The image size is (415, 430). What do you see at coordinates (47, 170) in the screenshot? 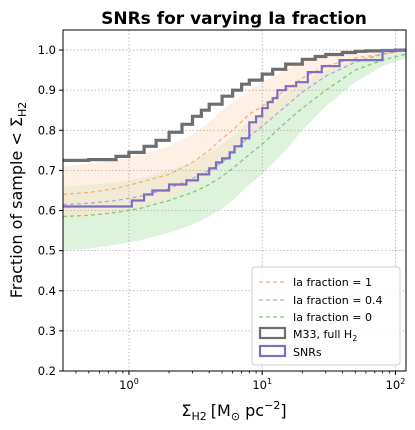
I see `y-tick-label: 0.7` at bounding box center [47, 170].